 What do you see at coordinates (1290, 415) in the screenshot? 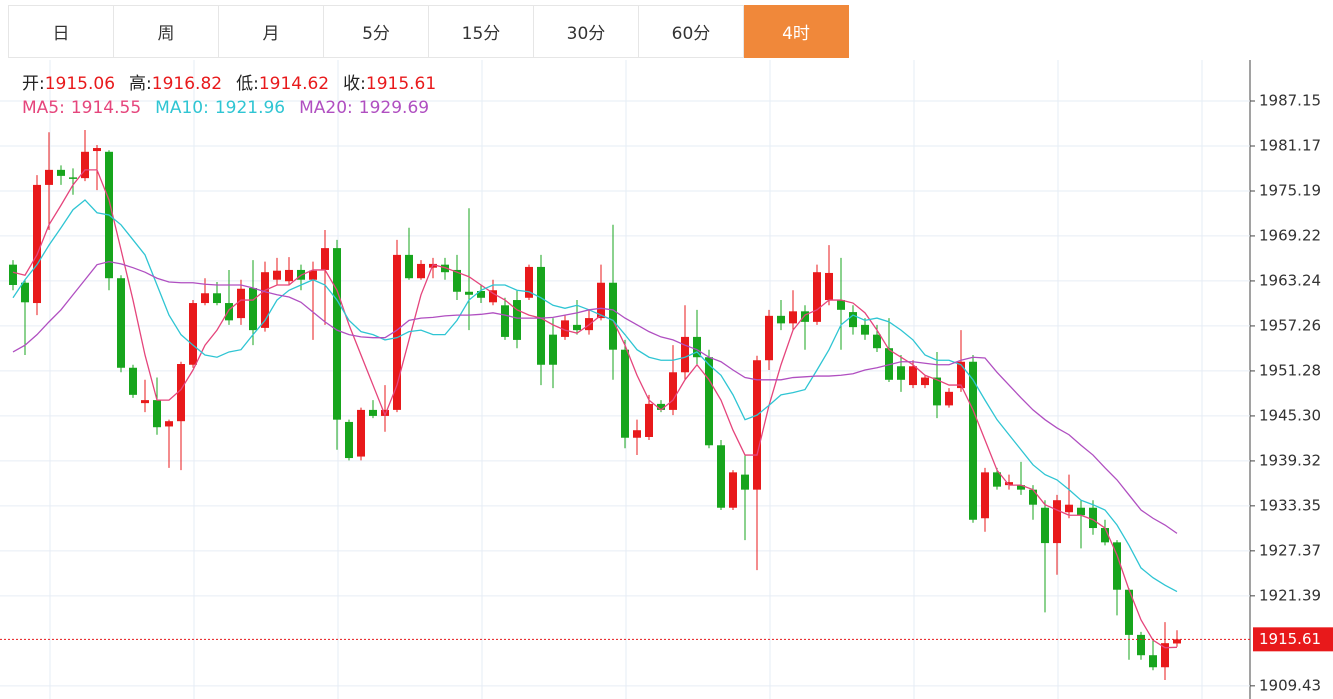
I see `y-tick-label: 1945.30` at bounding box center [1290, 415].